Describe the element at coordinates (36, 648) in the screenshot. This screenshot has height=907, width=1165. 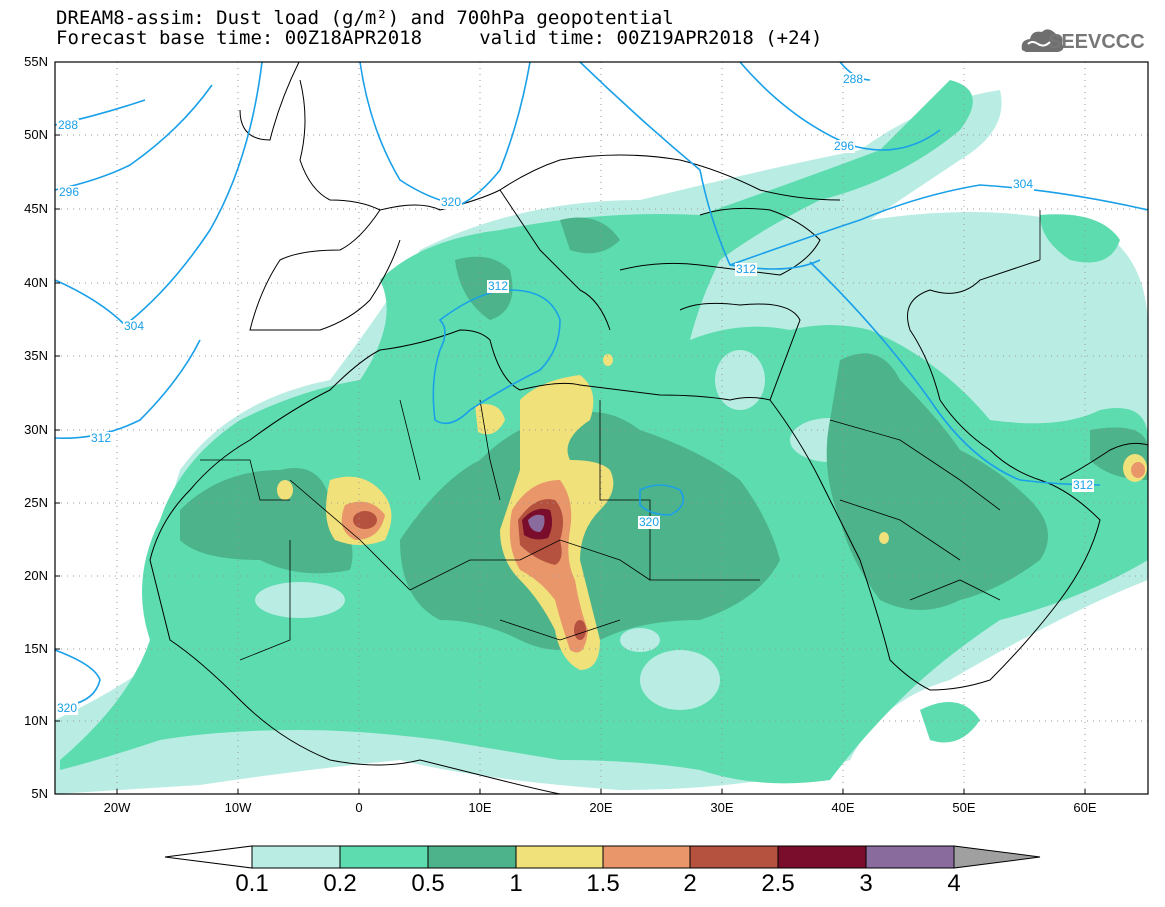
I see `lat-label: 15N` at that location.